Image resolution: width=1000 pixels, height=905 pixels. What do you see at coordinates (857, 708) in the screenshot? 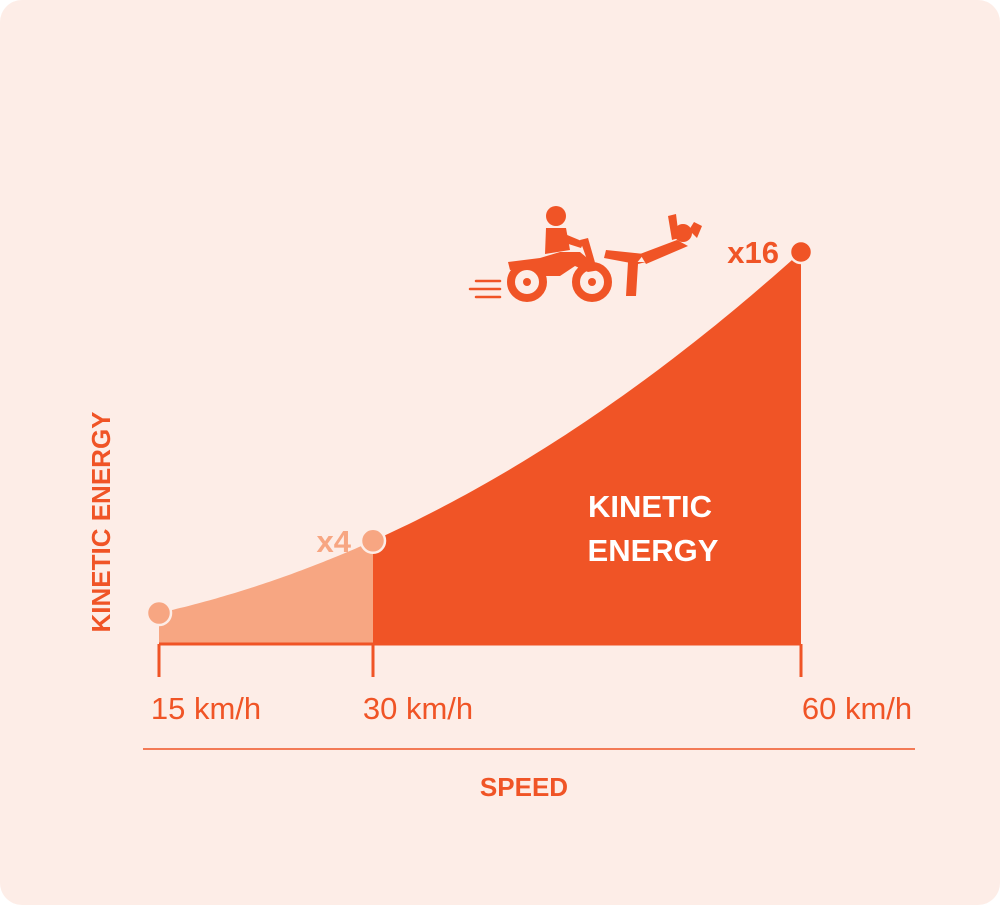
I see `x-tick-label-60: 60 km/h` at bounding box center [857, 708].